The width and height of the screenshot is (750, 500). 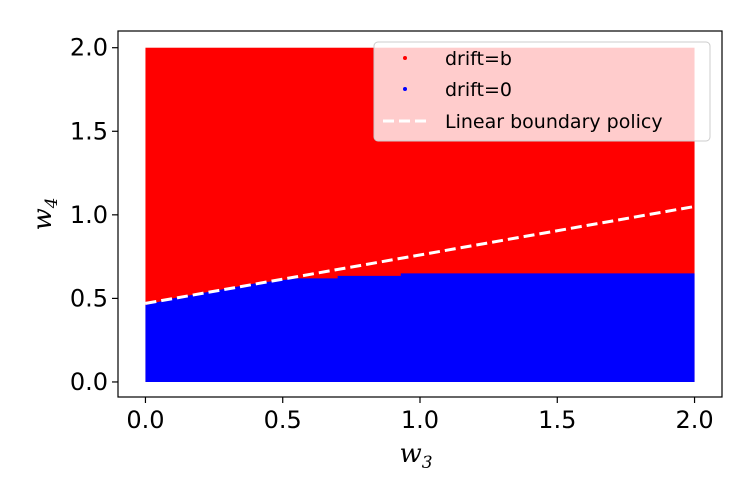 I want to click on y-tick-label: 0.5, so click(x=89, y=298).